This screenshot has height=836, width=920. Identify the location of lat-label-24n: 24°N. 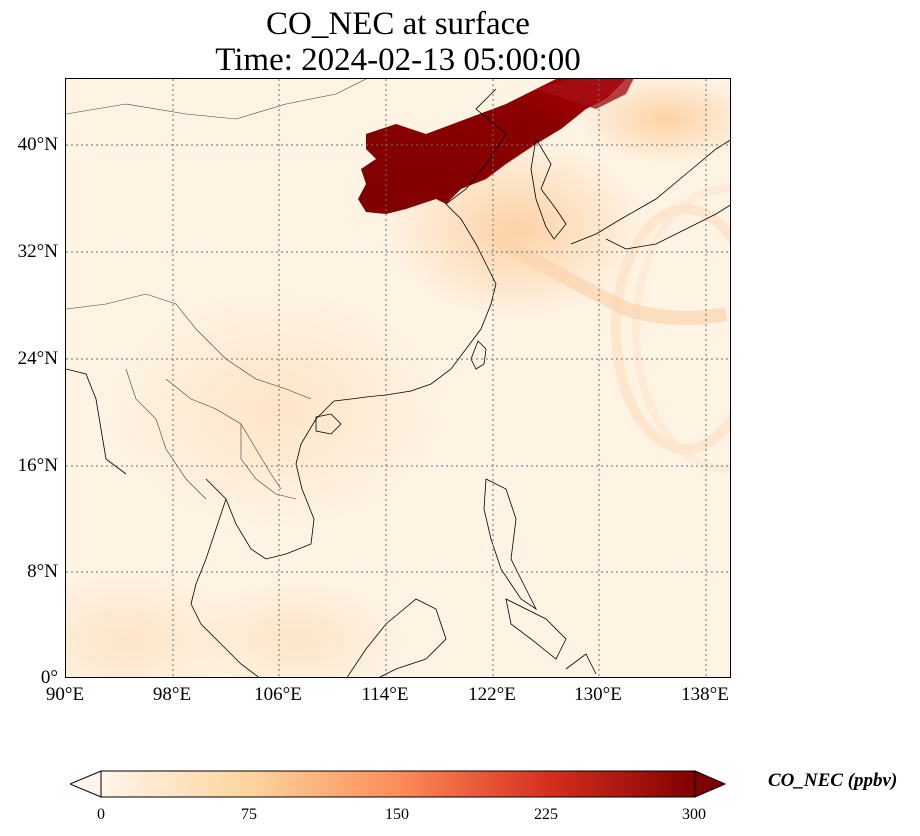
(37, 358).